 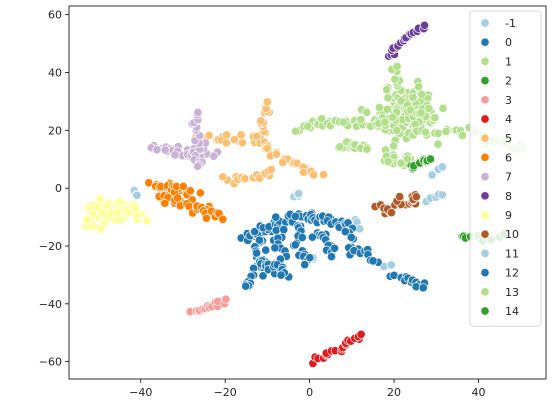 What do you see at coordinates (478, 392) in the screenshot?
I see `x-tick-label: 40` at bounding box center [478, 392].